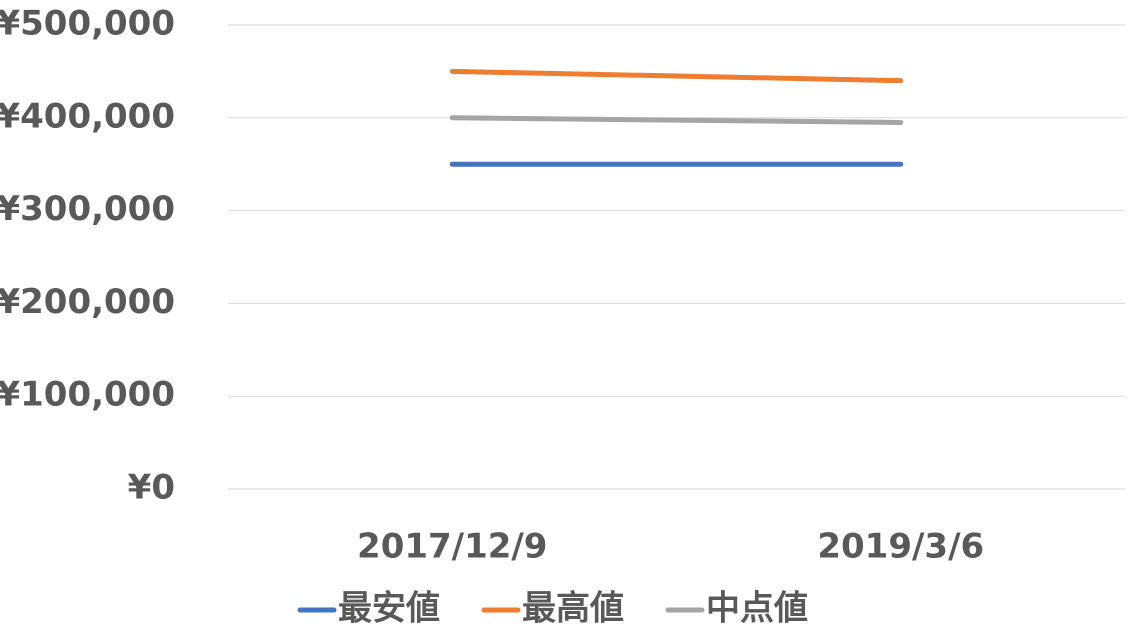  I want to click on y-tick-label: ¥400,000, so click(87, 116).